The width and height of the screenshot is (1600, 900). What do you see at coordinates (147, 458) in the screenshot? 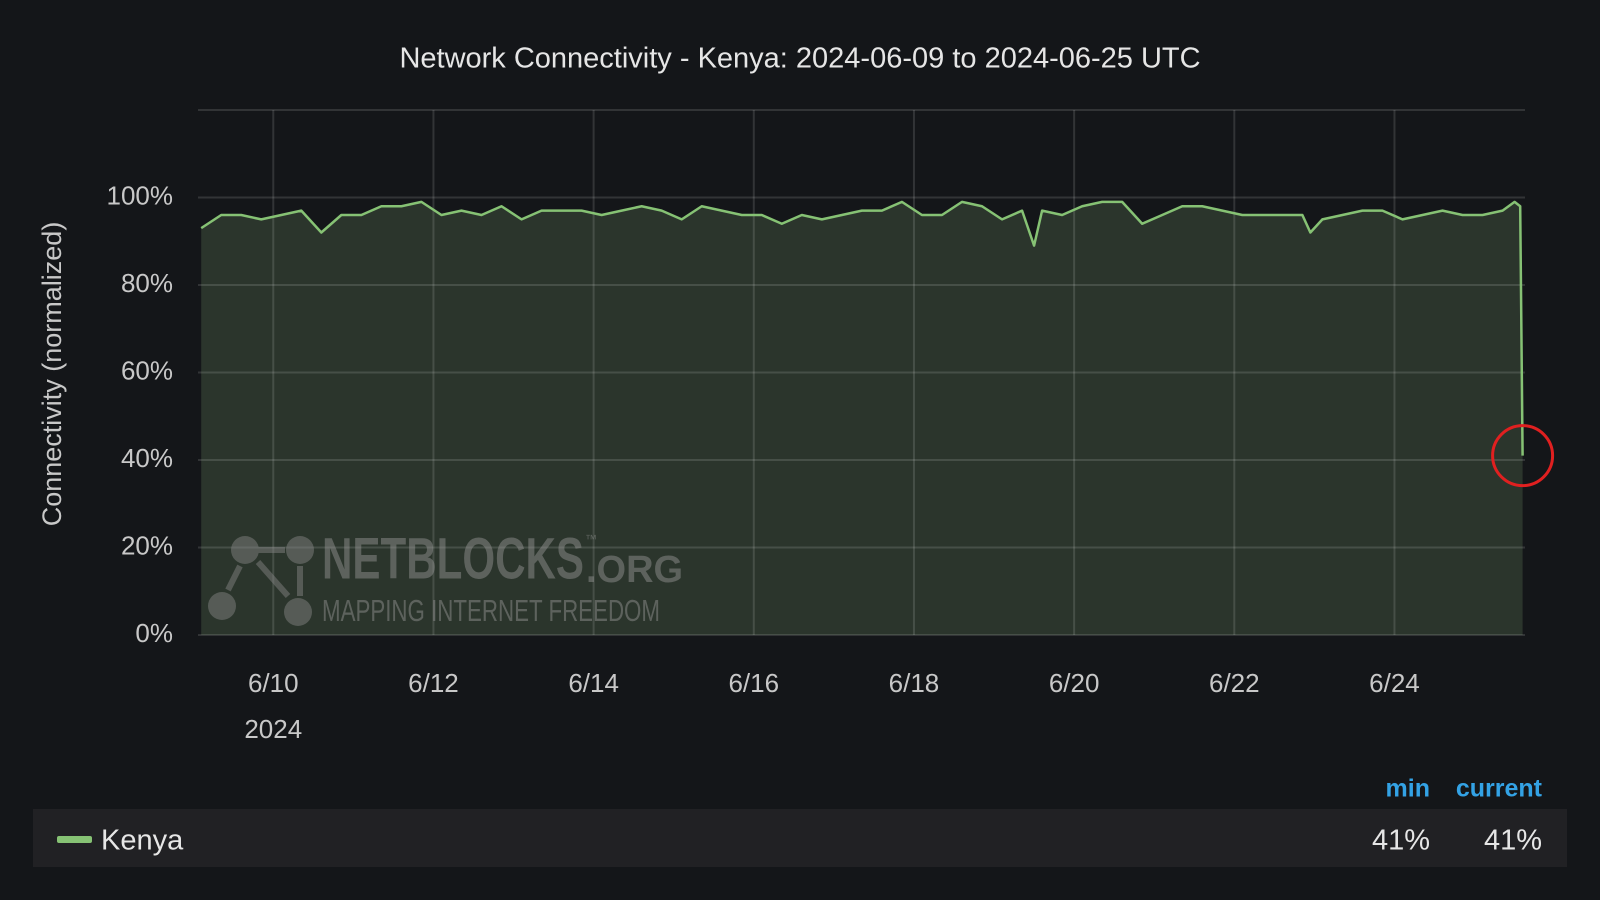
I see `y-tick-label: 40%` at bounding box center [147, 458].